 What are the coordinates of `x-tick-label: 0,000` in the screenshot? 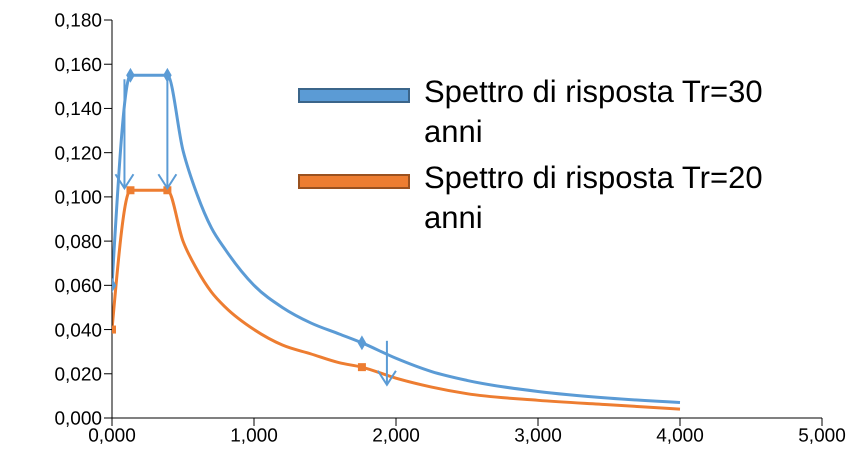 It's located at (112, 435).